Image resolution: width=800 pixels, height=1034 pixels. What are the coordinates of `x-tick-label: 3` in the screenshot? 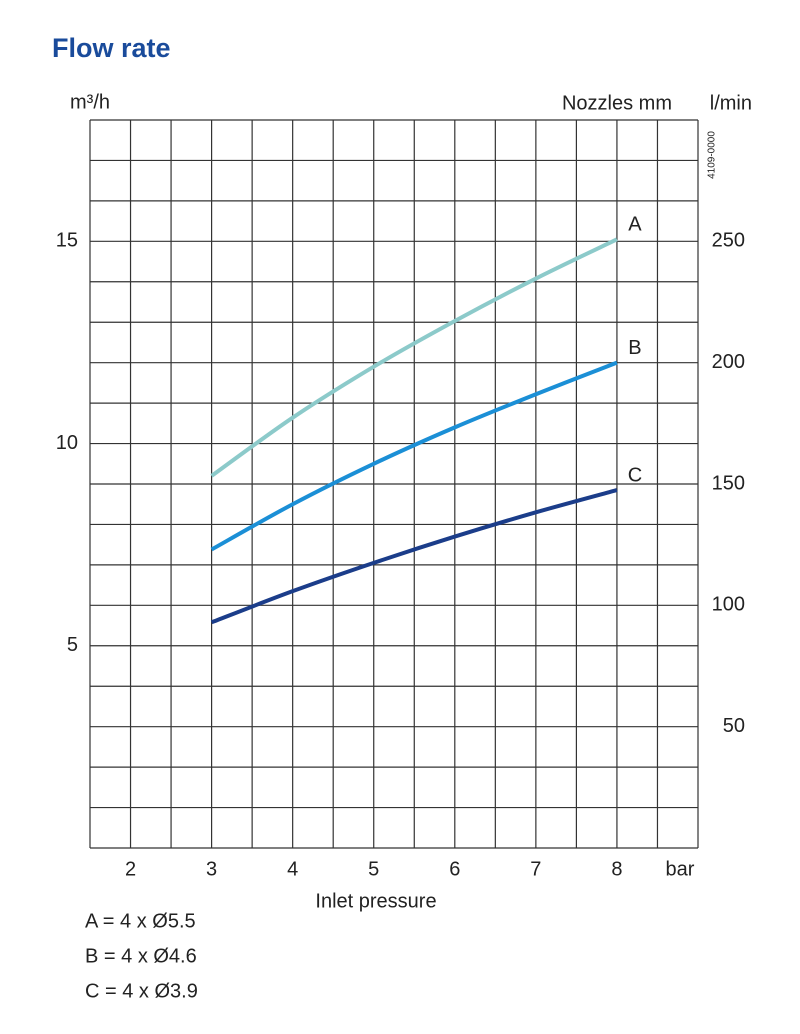 It's located at (211, 869).